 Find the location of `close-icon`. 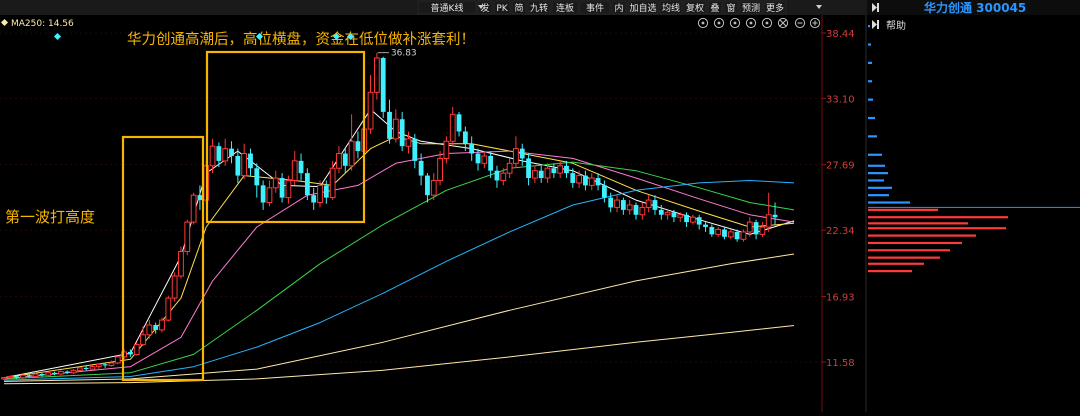

close-icon is located at coordinates (783, 23).